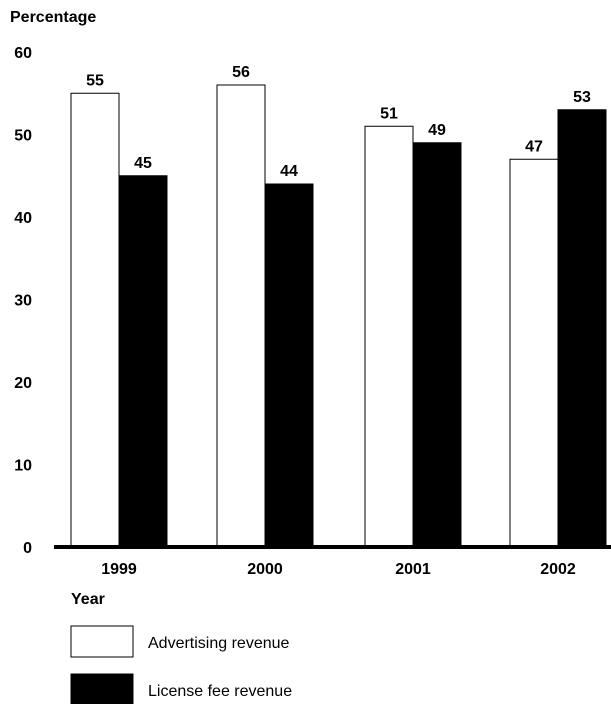 This screenshot has width=611, height=704. What do you see at coordinates (413, 569) in the screenshot?
I see `x-tick-label: 2001` at bounding box center [413, 569].